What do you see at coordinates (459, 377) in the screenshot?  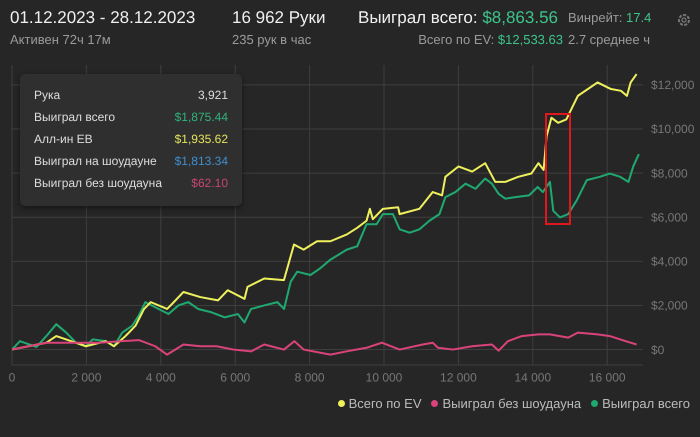 I see `x-tick-label: 12 000` at bounding box center [459, 377].